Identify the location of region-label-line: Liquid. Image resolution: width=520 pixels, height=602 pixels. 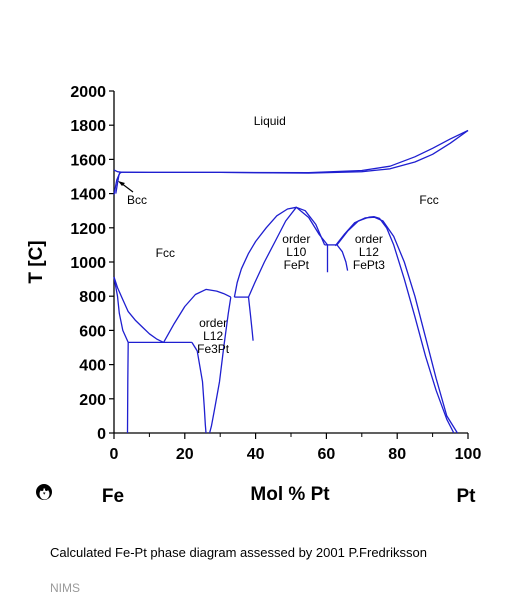
(270, 121).